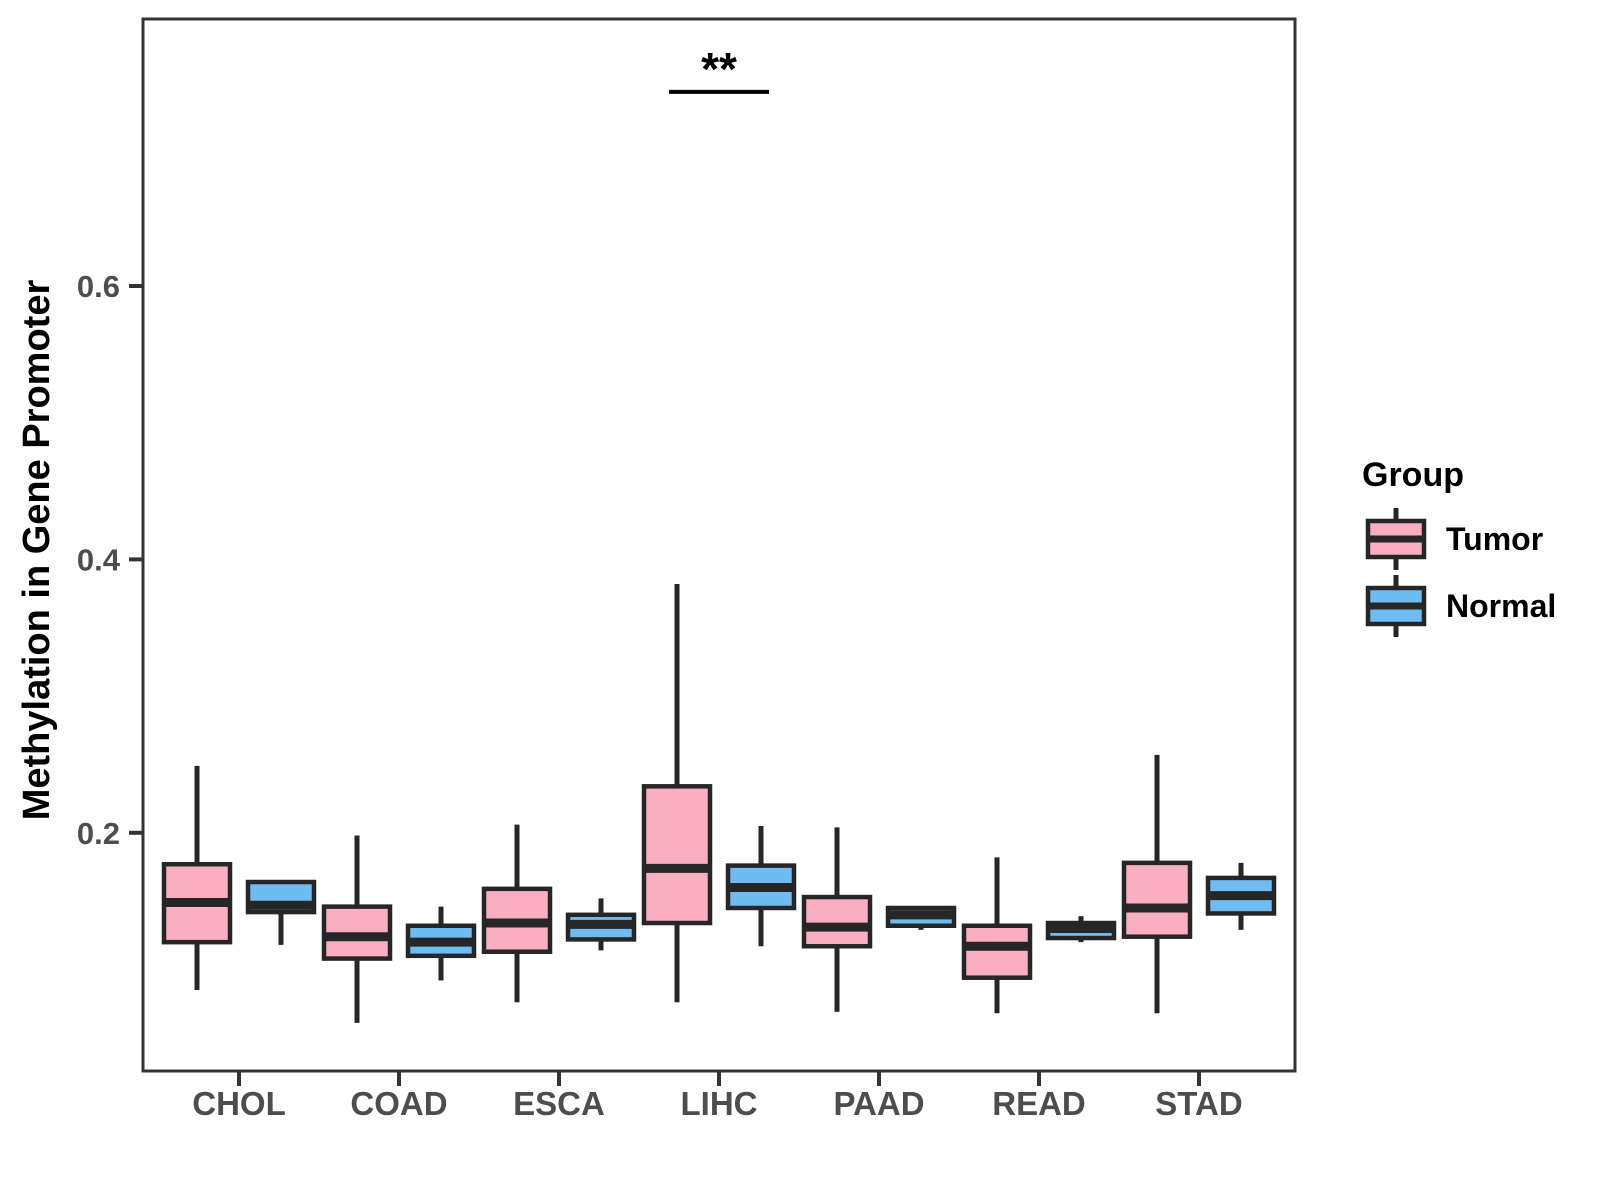  What do you see at coordinates (99, 559) in the screenshot?
I see `y-tick-label: 0.4` at bounding box center [99, 559].